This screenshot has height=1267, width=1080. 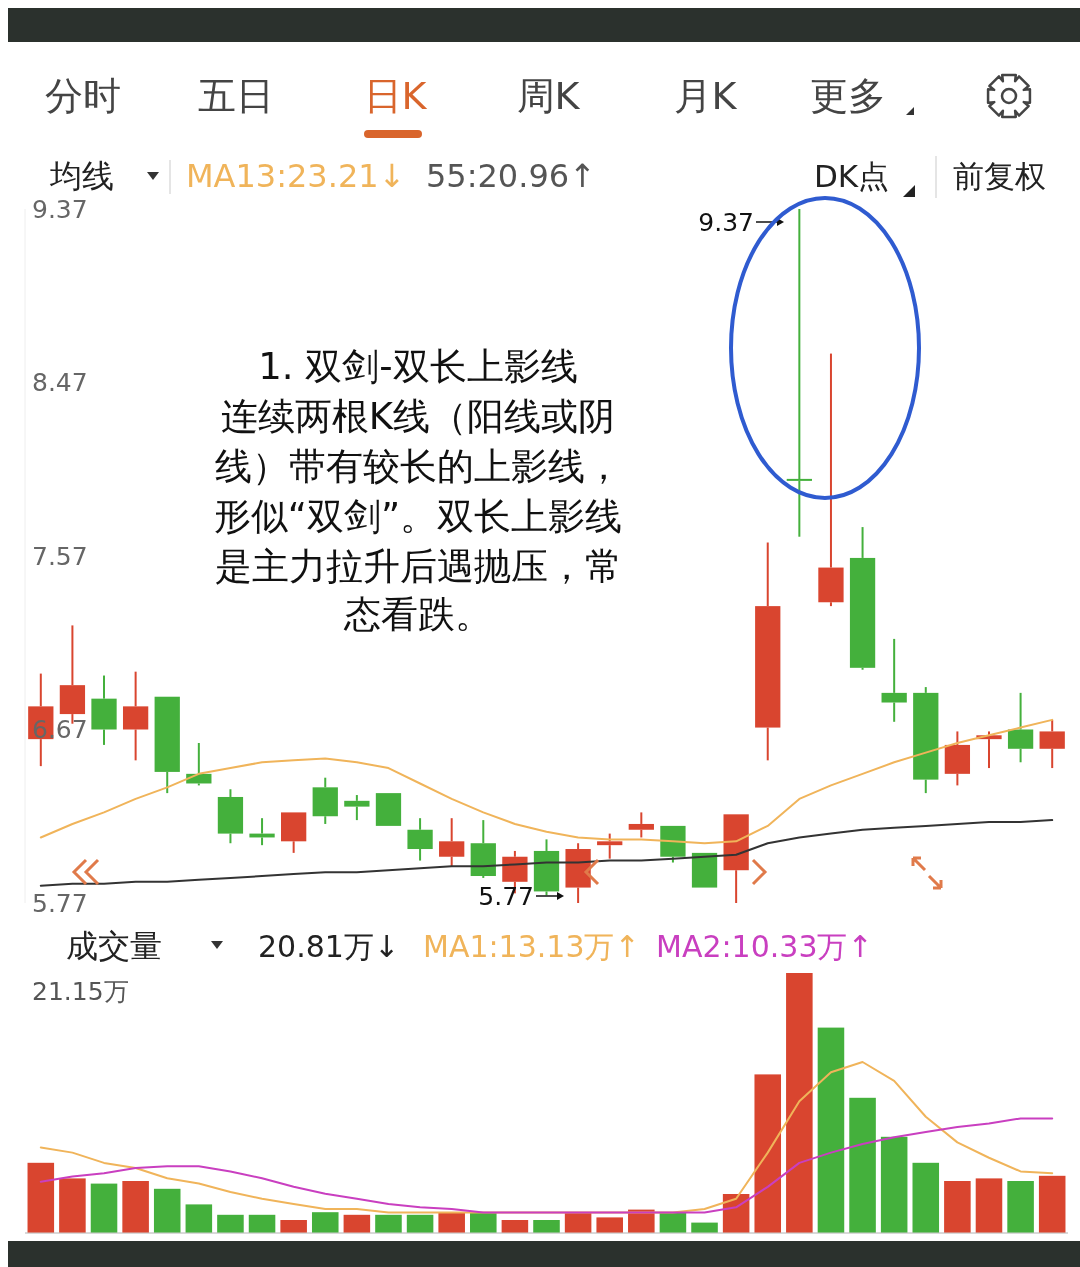 What do you see at coordinates (83, 96) in the screenshot?
I see `text: 分时` at bounding box center [83, 96].